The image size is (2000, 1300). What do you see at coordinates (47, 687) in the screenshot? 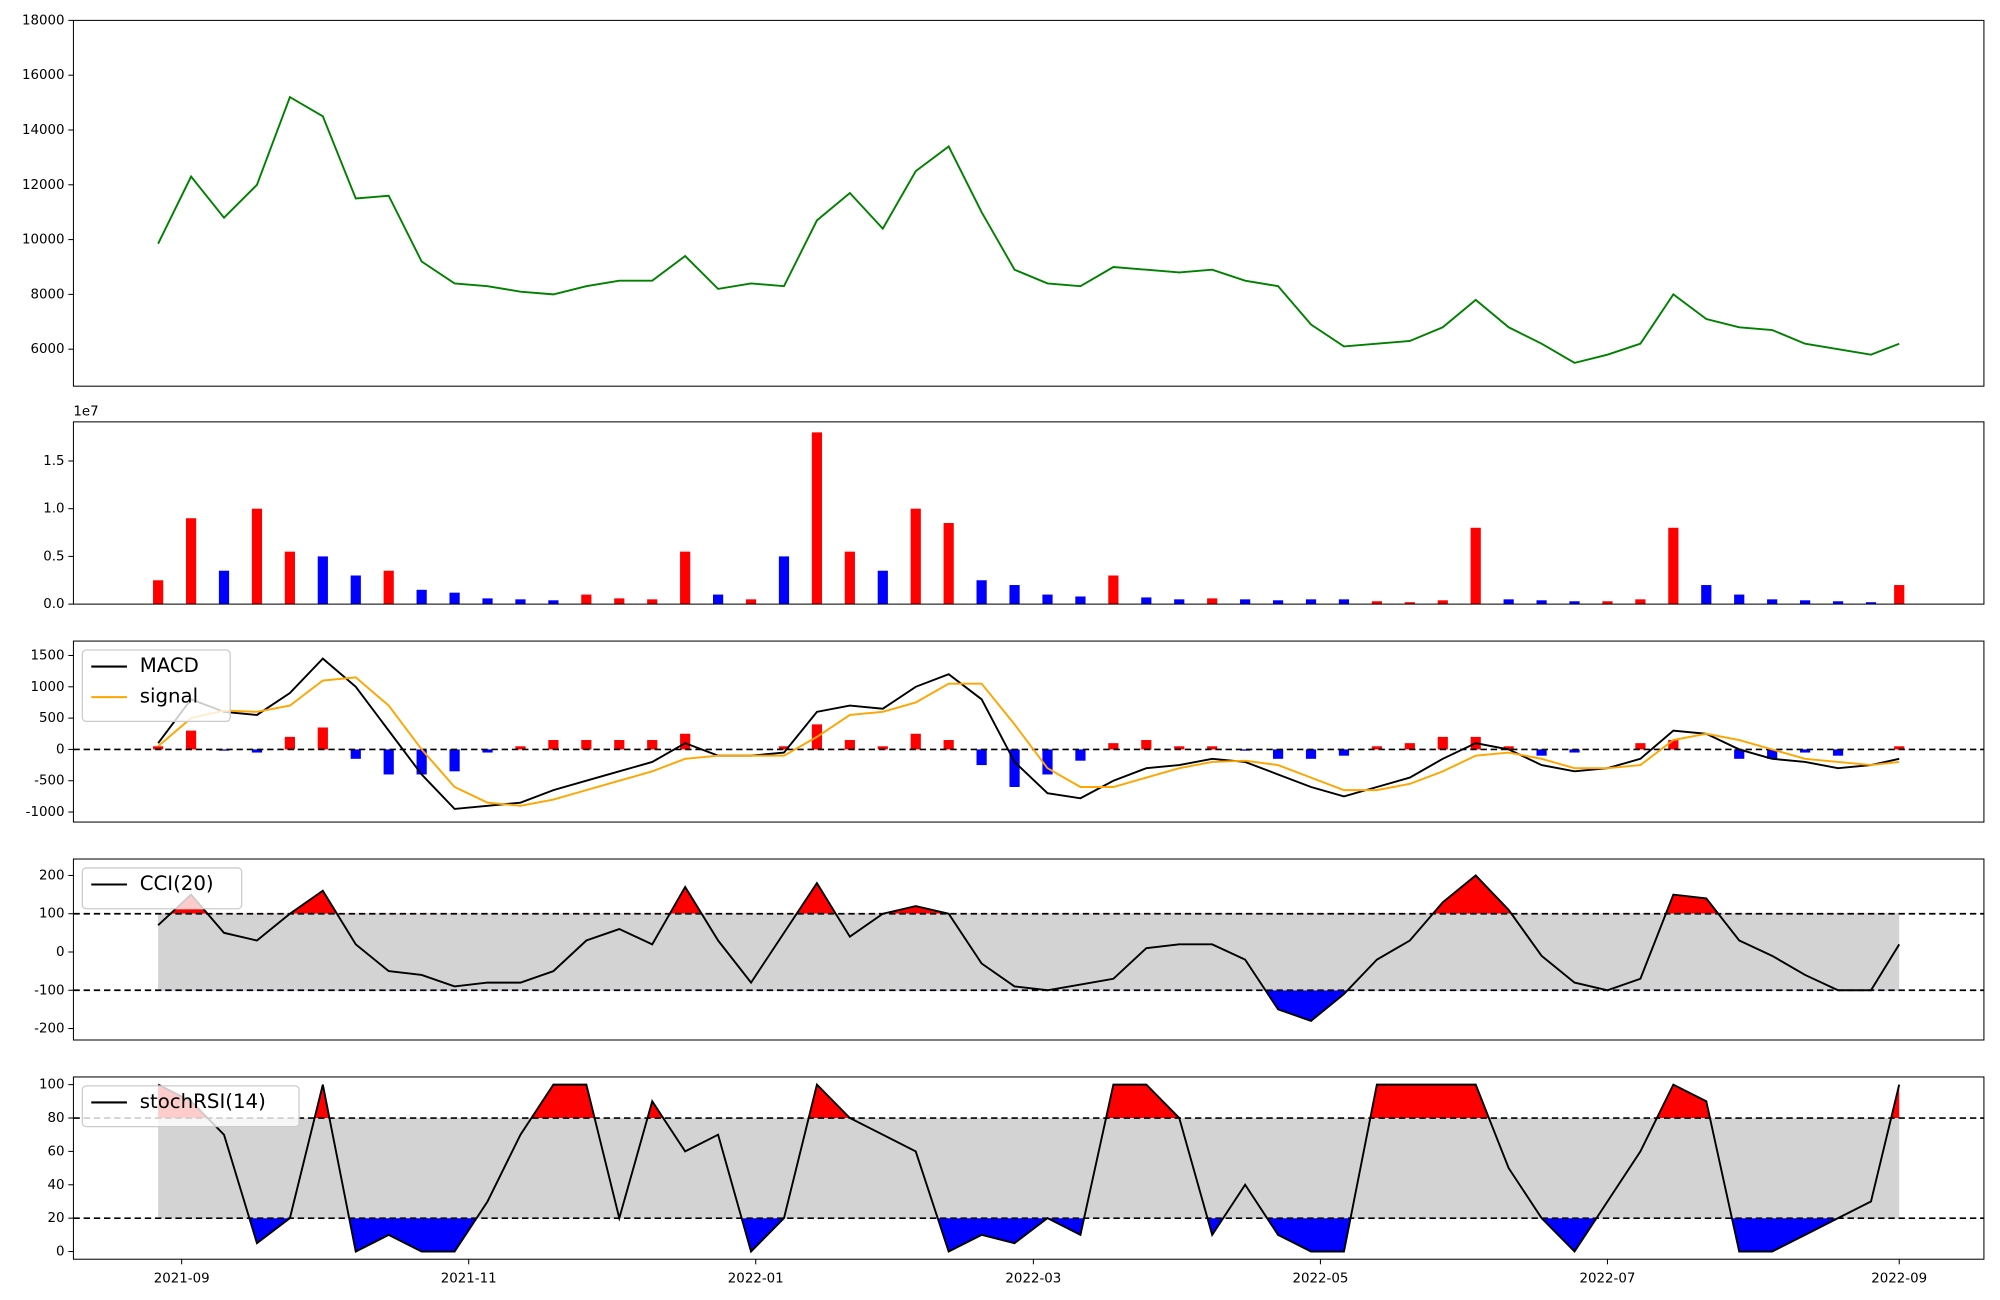
I see `y-tick-label: 1000` at bounding box center [47, 687].